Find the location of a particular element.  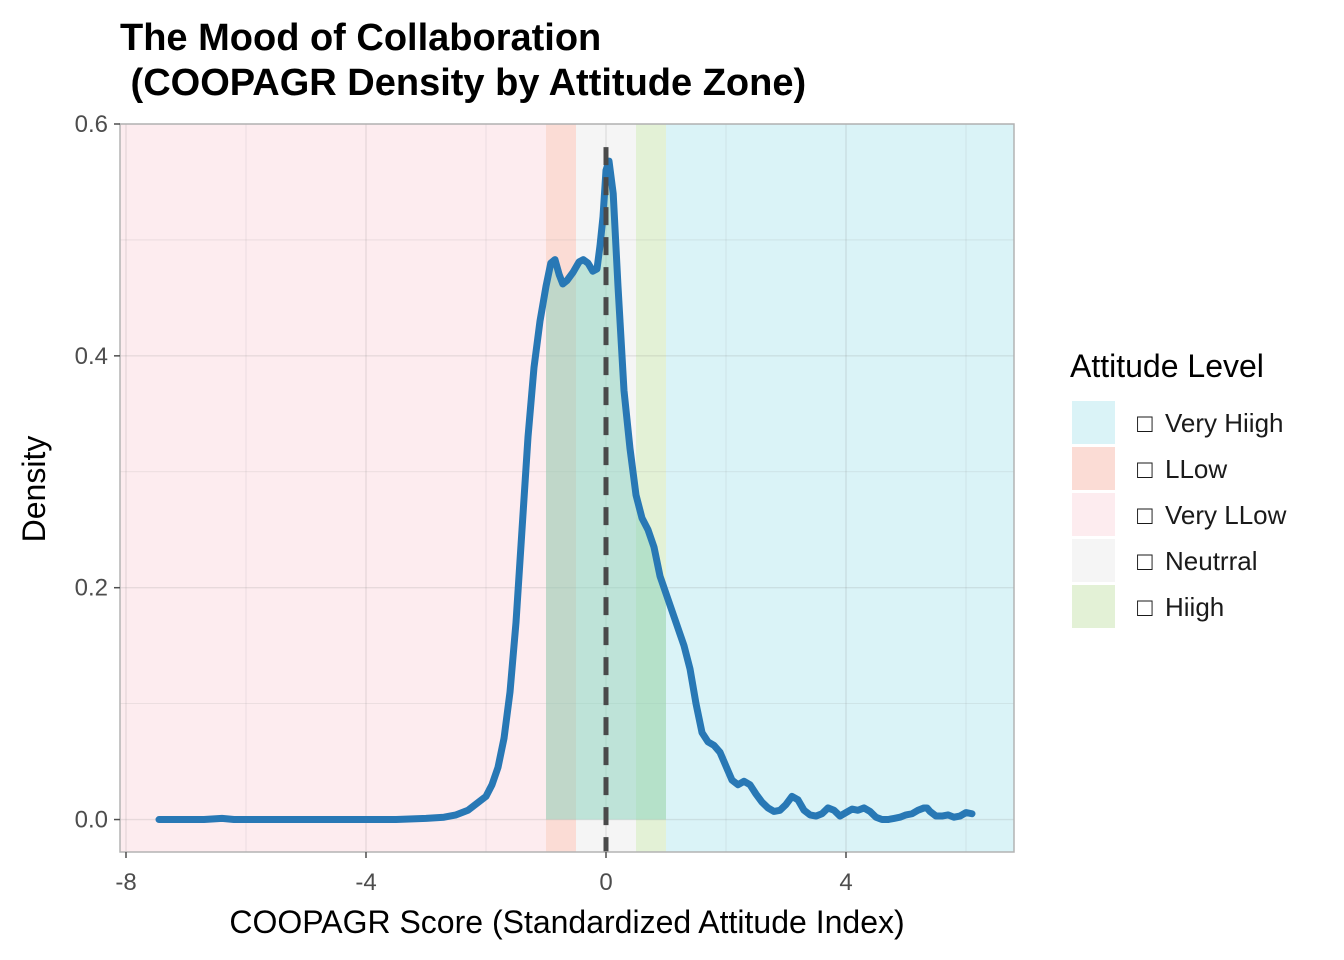

legend-label: Very Hiigh is located at coordinates (1224, 423).